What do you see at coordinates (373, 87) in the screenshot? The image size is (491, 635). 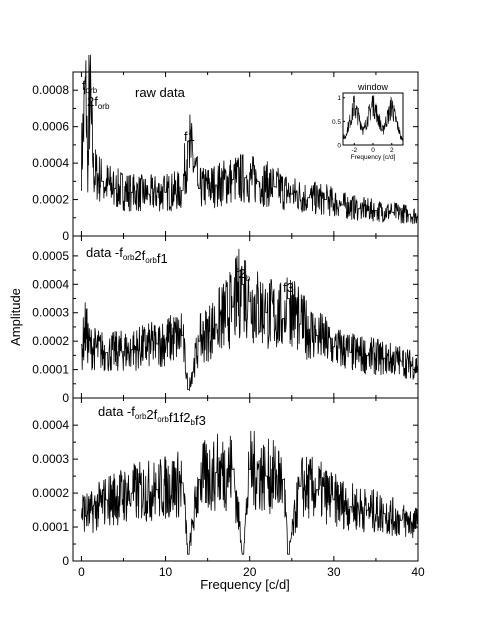 I see `inset-title: window` at bounding box center [373, 87].